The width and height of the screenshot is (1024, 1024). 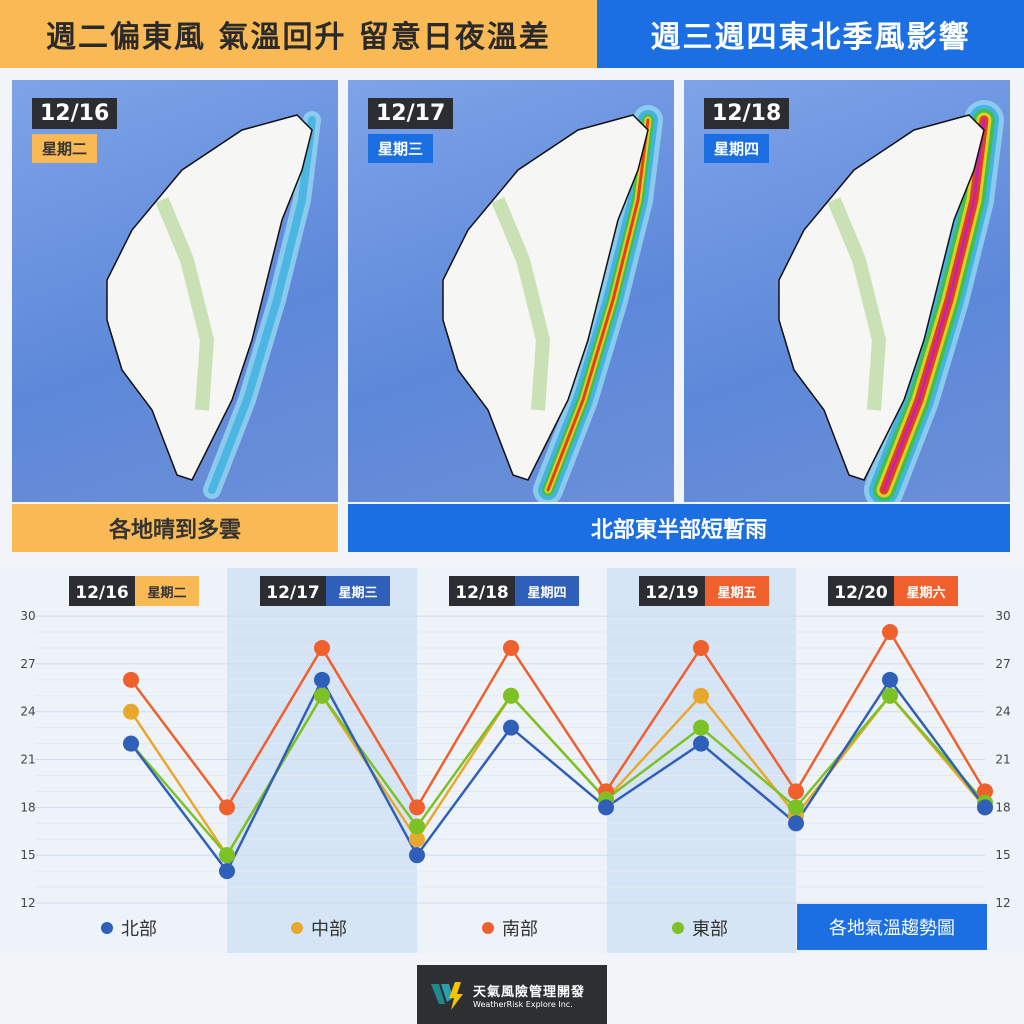 I want to click on legend-label: 北部, so click(x=139, y=929).